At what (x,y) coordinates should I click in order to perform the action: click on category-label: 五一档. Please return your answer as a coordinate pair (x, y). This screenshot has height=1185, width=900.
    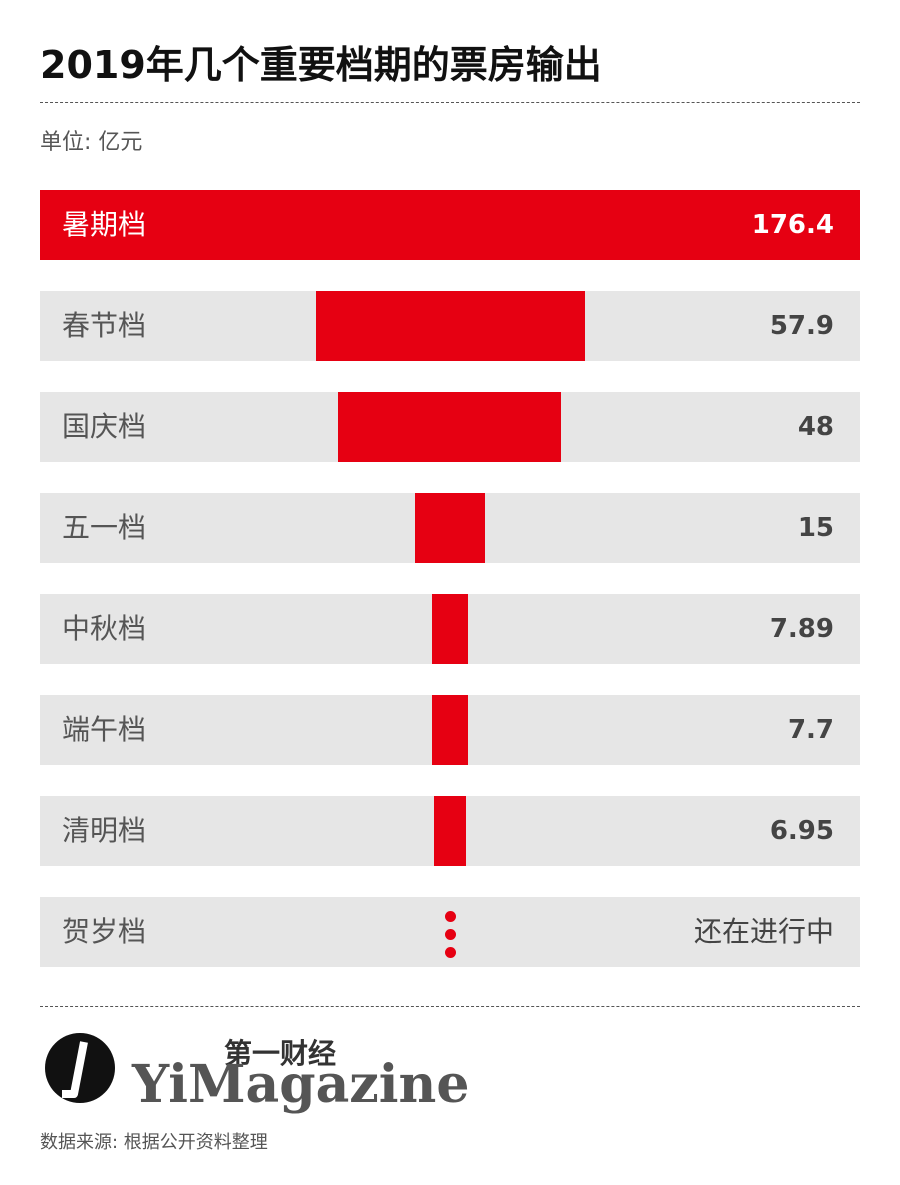
    Looking at the image, I should click on (104, 527).